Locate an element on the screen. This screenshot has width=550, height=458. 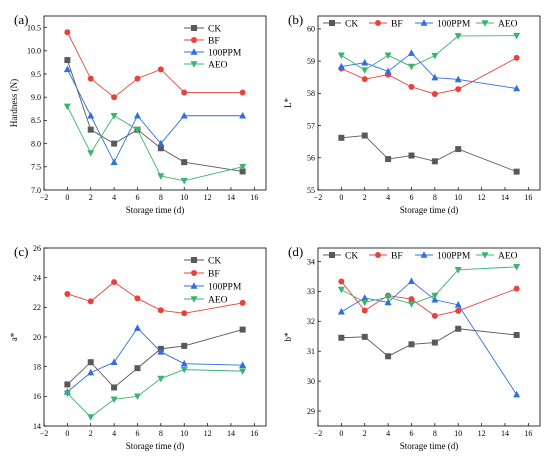
y-tick-label: 20 is located at coordinates (37, 337).